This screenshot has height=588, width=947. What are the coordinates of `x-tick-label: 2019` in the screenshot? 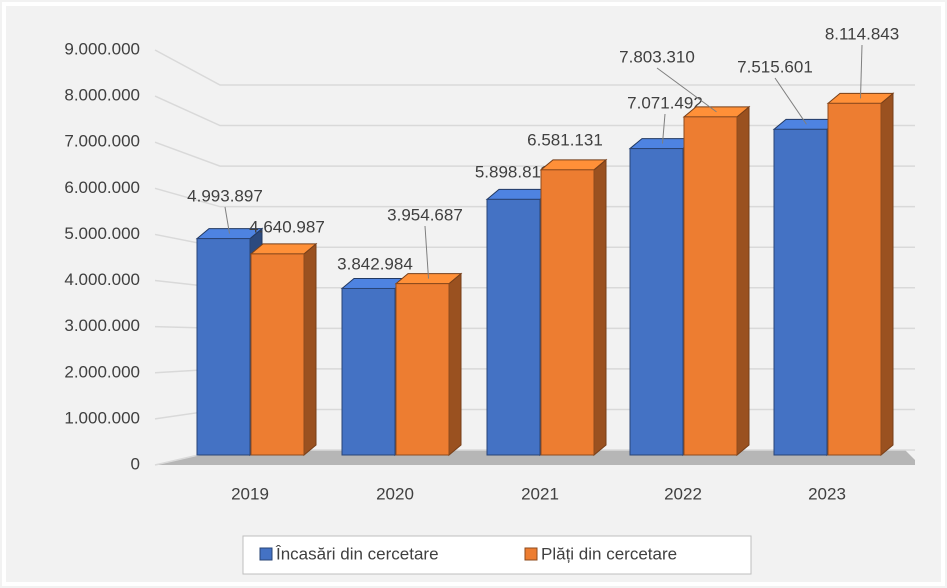 It's located at (250, 493).